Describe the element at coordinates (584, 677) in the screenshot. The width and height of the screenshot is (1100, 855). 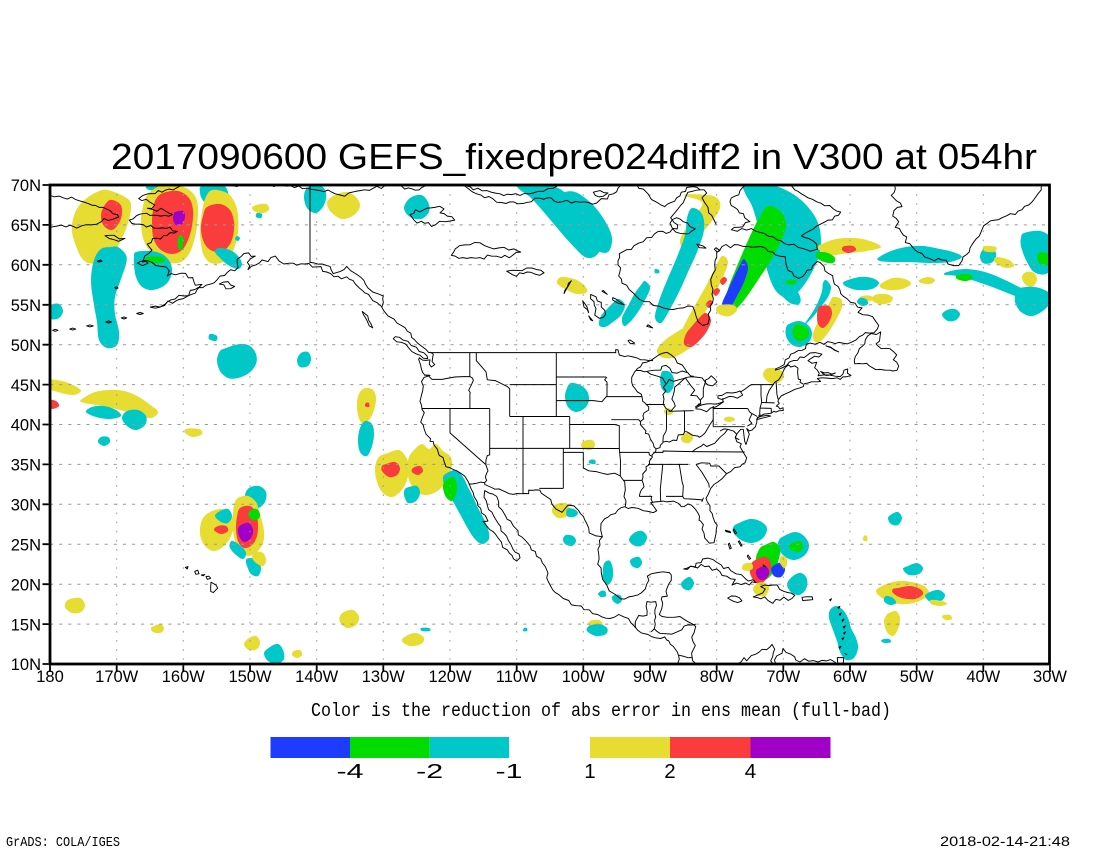
I see `svg-text: 100W` at that location.